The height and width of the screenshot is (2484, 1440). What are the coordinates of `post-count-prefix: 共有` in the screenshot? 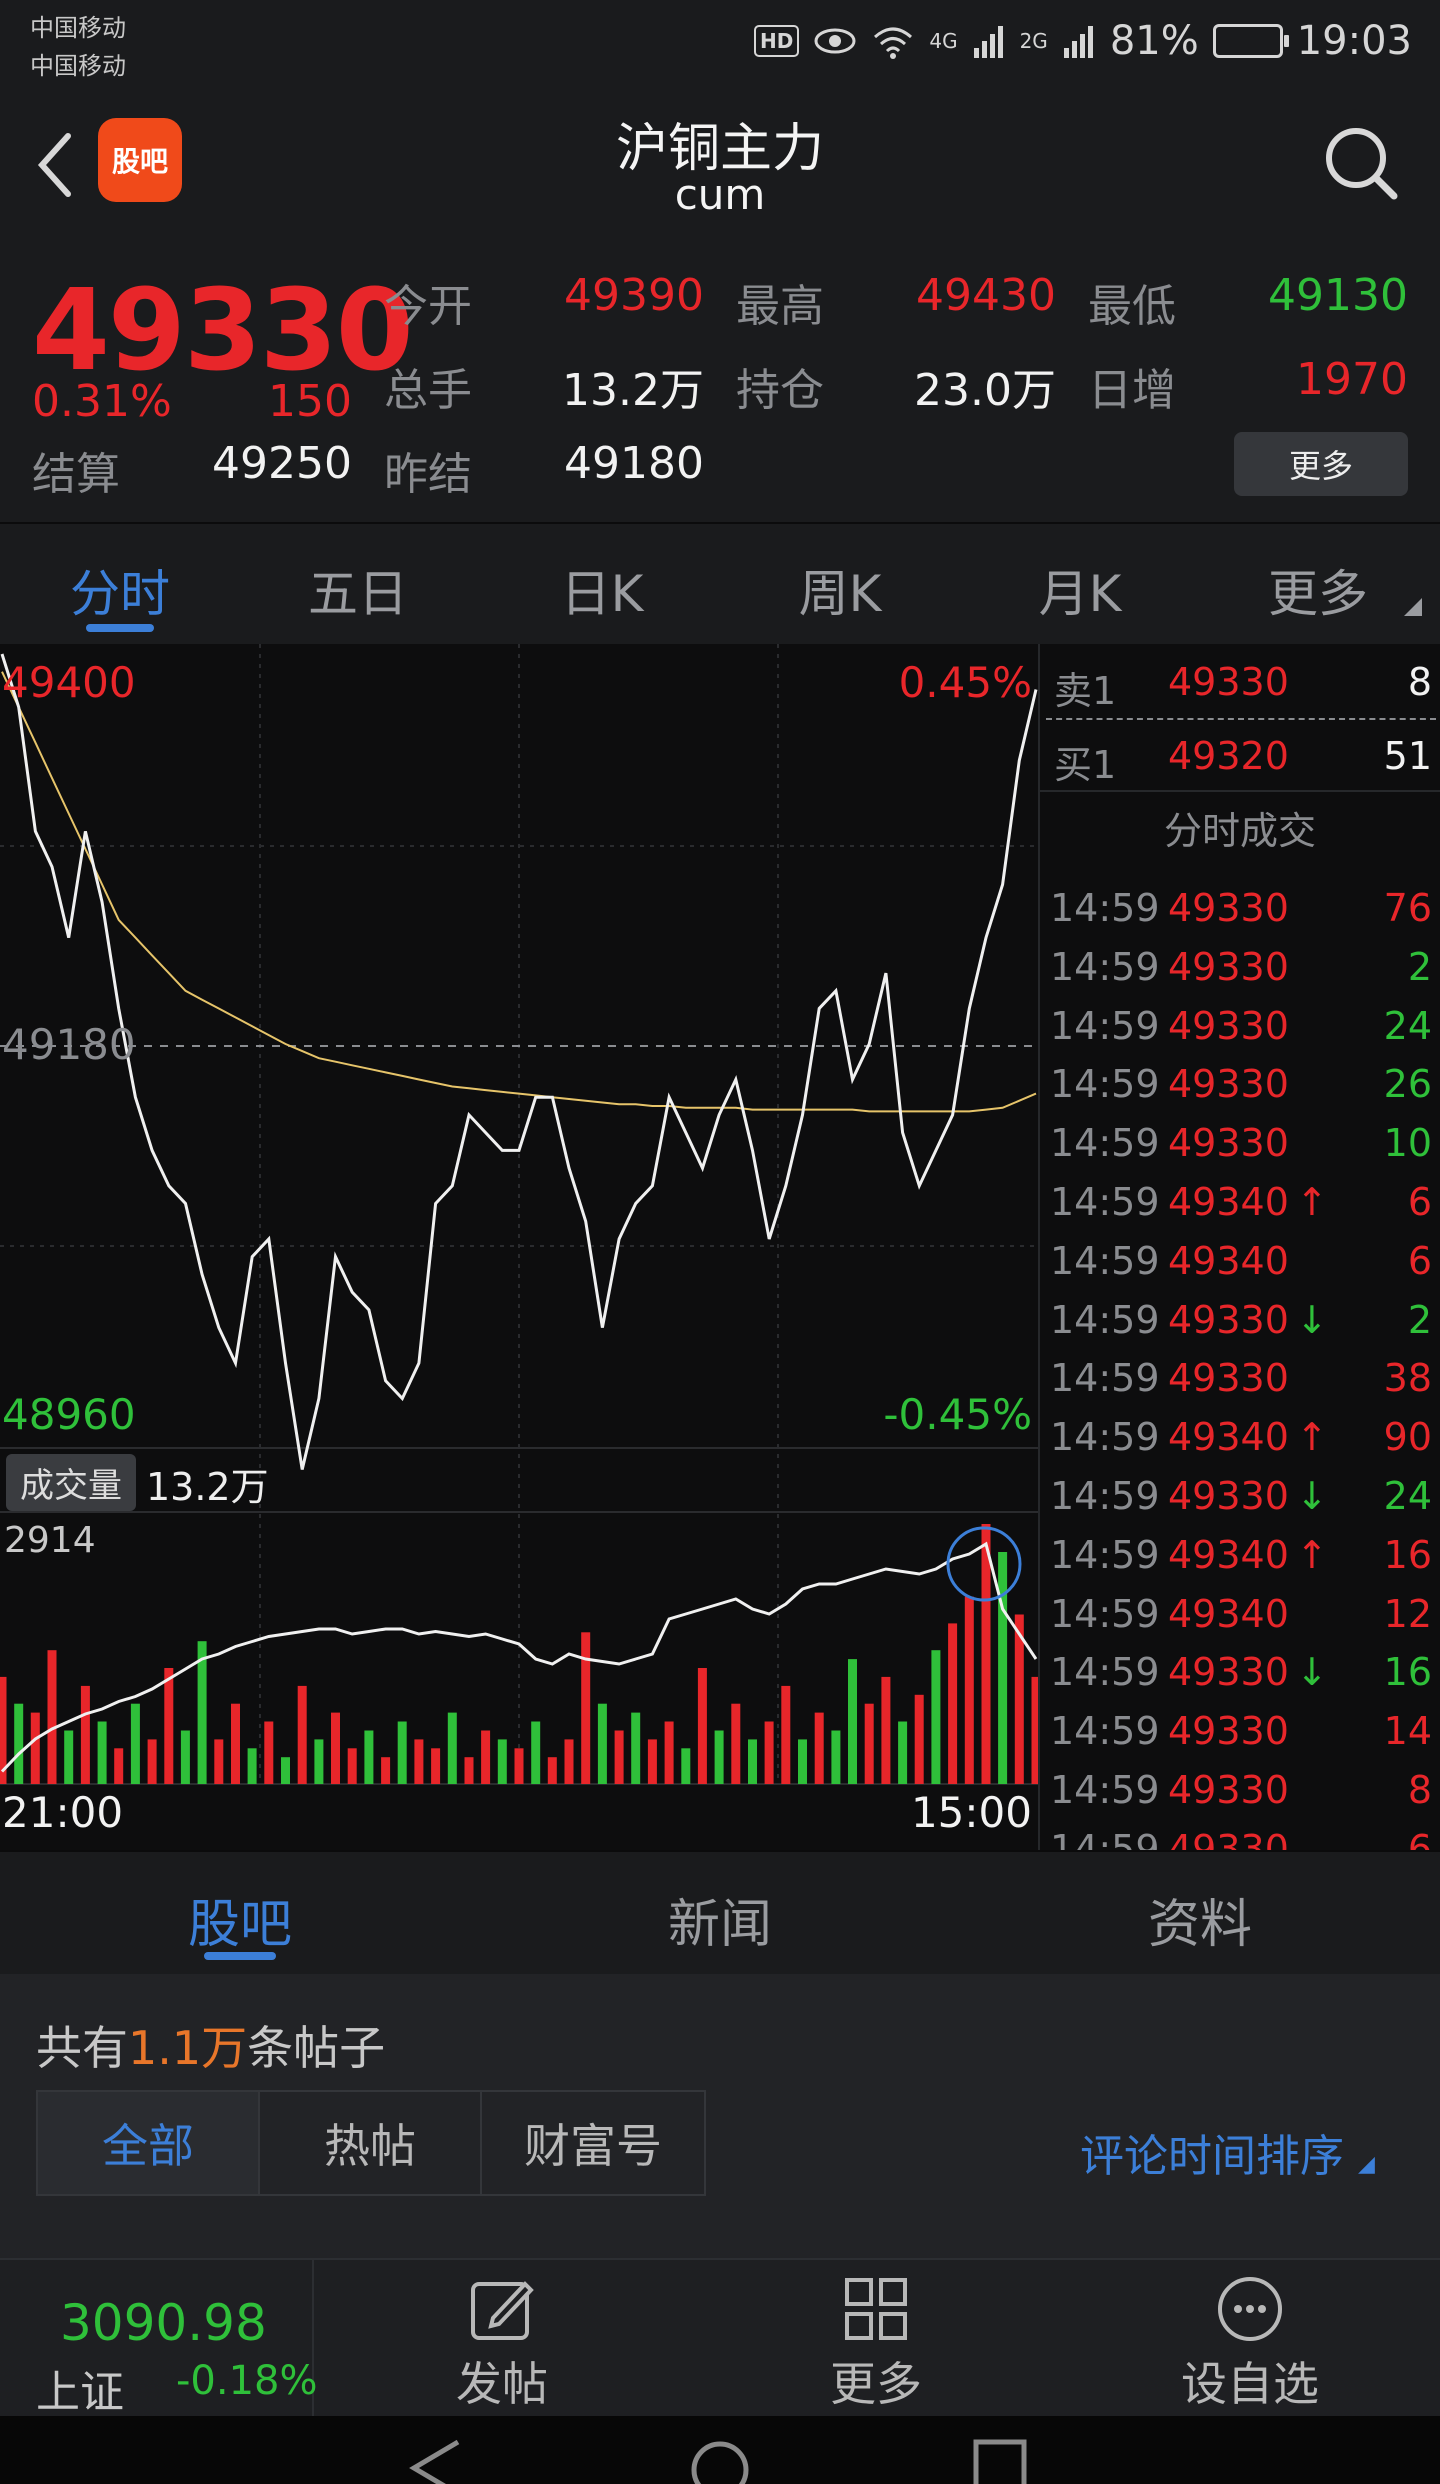 It's located at (82, 2048).